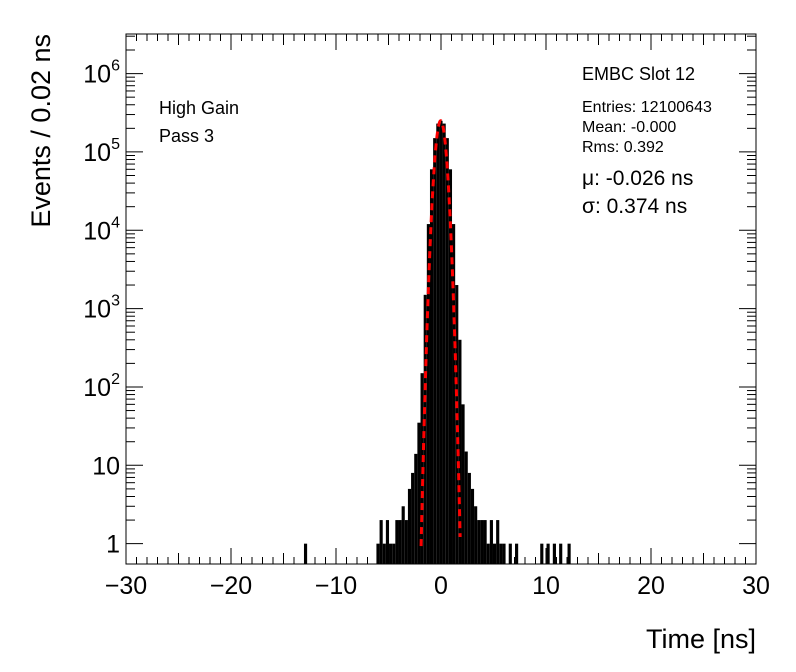  What do you see at coordinates (231, 586) in the screenshot?
I see `x-tick-label: −20` at bounding box center [231, 586].